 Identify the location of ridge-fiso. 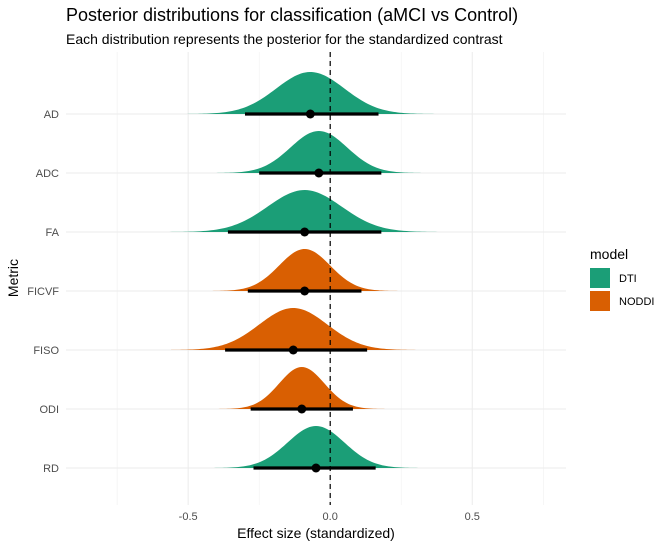
(299, 329).